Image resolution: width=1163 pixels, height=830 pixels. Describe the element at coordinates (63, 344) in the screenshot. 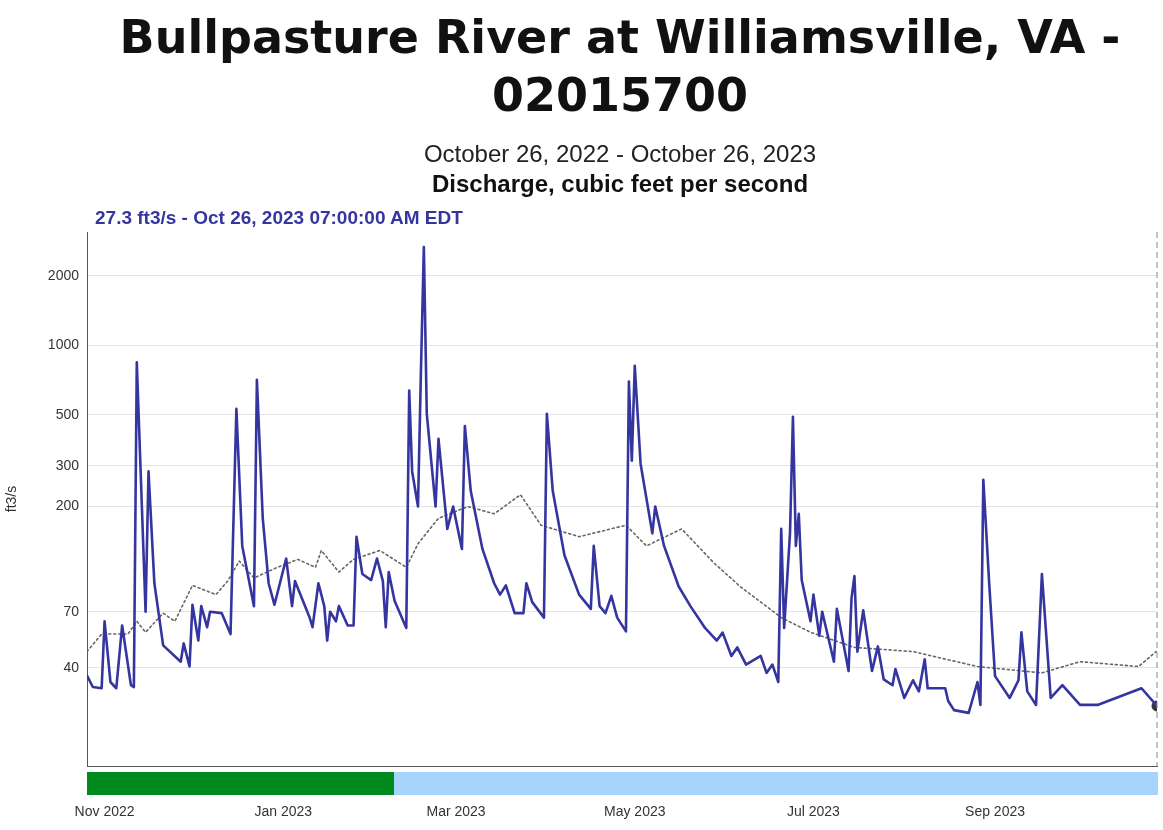

I see `y-tick-label: 1000` at that location.